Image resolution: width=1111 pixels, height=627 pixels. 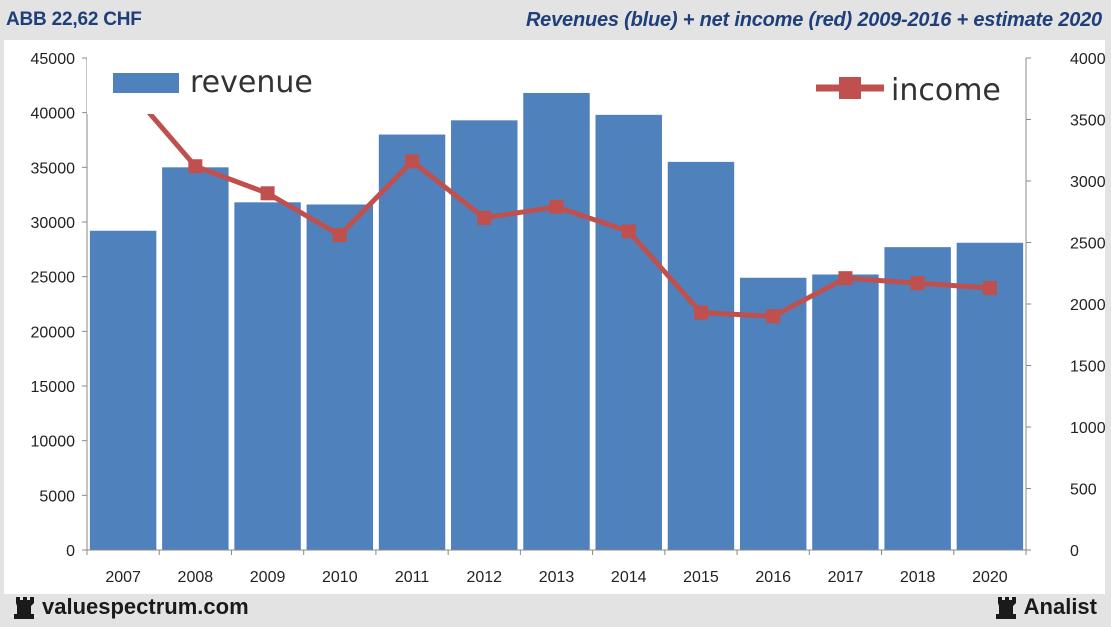 I want to click on revenue-bar-2018, so click(x=917, y=398).